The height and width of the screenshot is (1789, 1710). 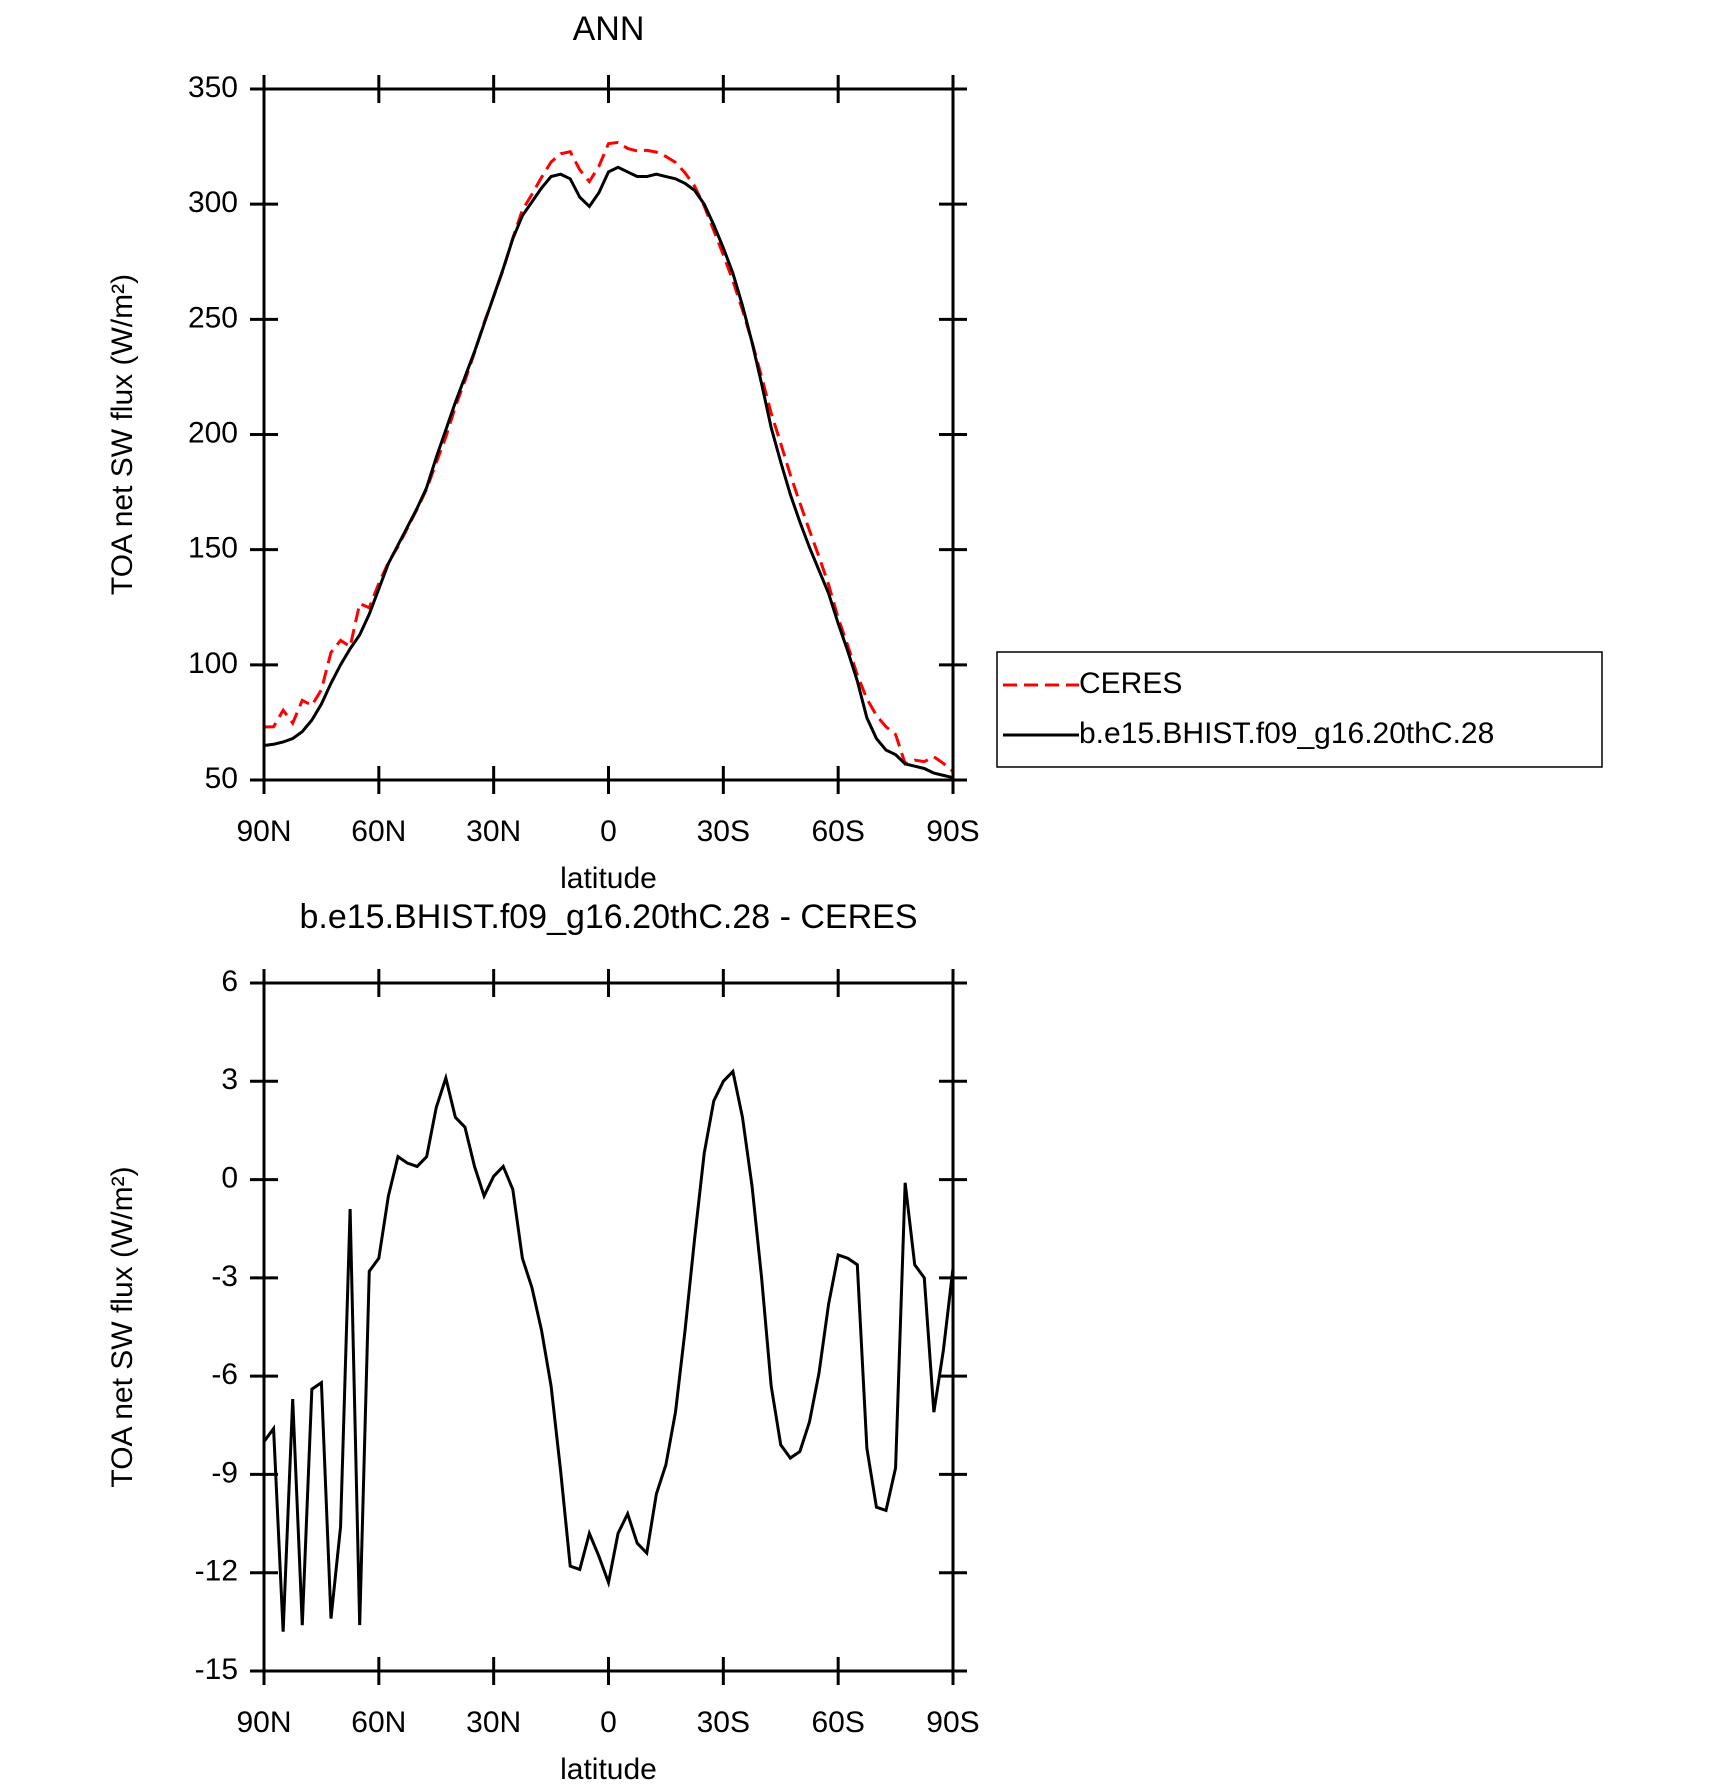 What do you see at coordinates (1286, 733) in the screenshot?
I see `legend-label: b.e15.BHIST.f09_g16.20thC.28` at bounding box center [1286, 733].